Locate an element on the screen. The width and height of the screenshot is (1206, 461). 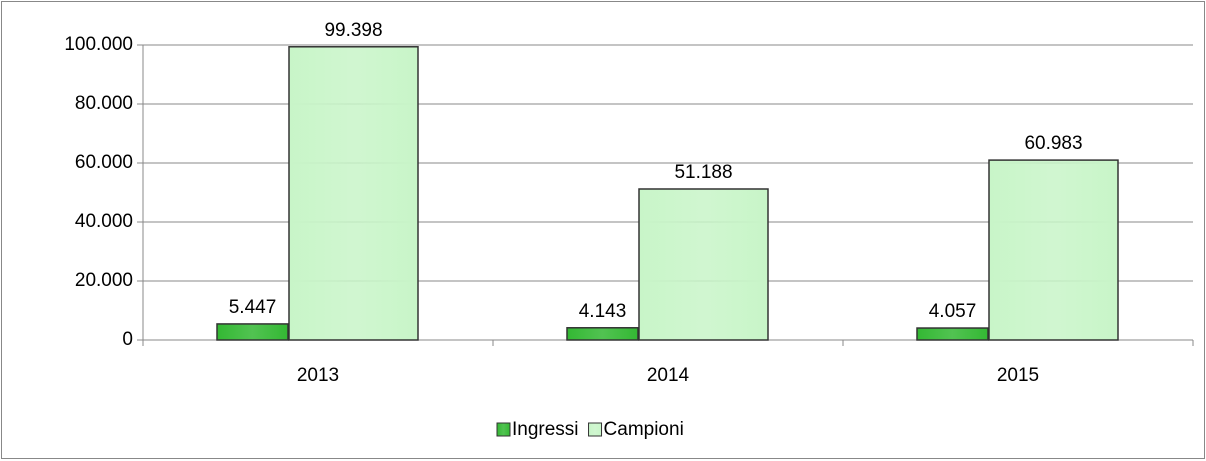
value-label: 60.983 is located at coordinates (1053, 143).